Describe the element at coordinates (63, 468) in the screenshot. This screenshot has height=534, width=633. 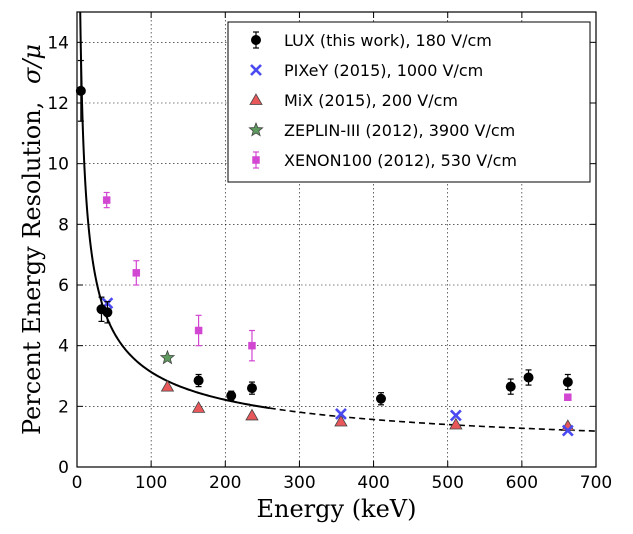
I see `y-tick-label: 0` at that location.